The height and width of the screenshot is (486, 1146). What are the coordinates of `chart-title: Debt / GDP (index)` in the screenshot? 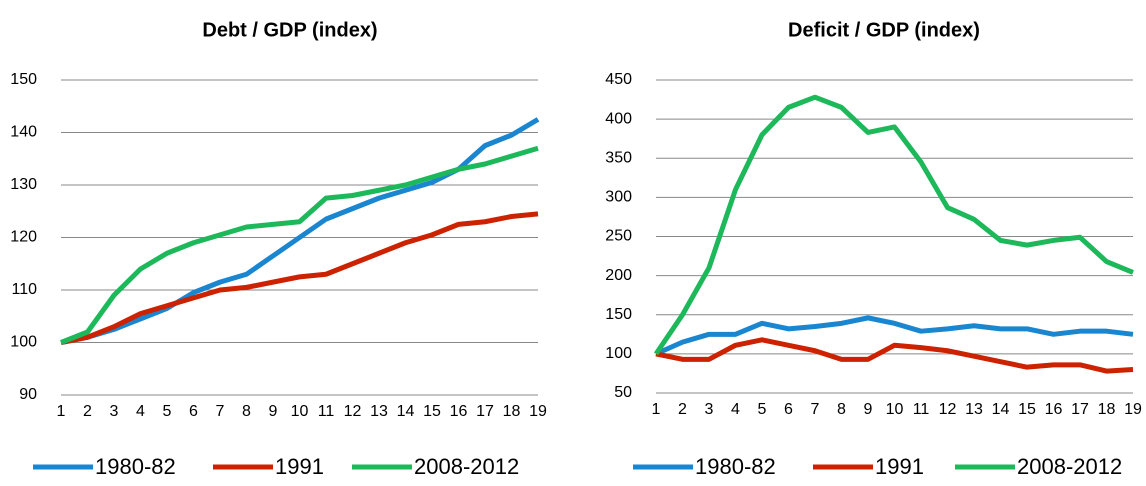 It's located at (289, 30).